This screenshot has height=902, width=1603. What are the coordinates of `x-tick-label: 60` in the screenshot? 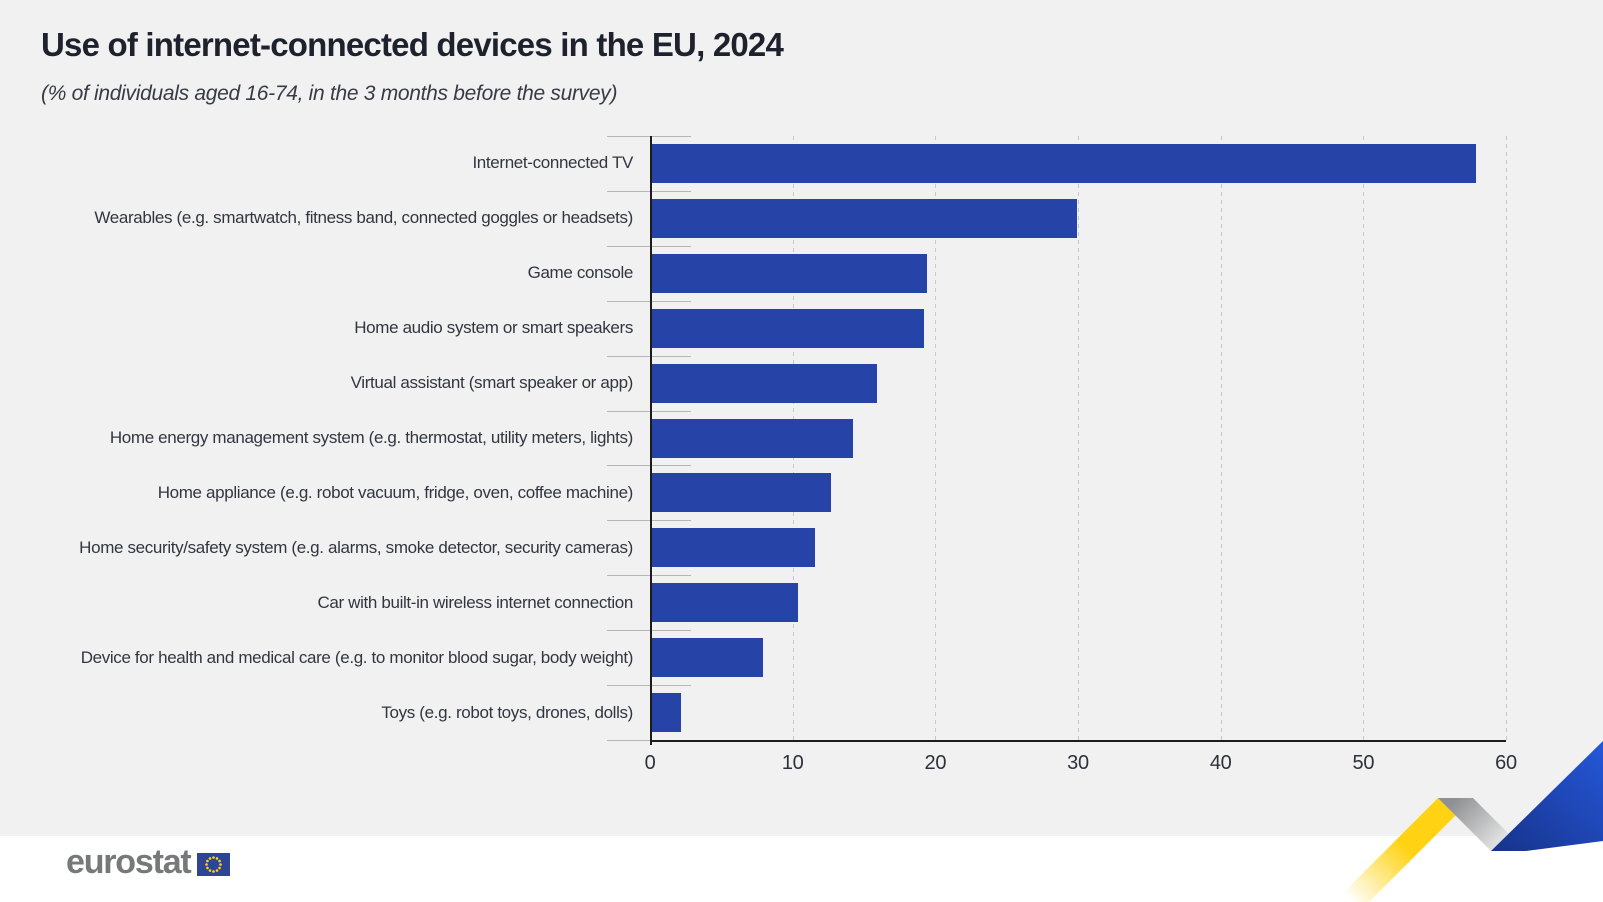 It's located at (1506, 763).